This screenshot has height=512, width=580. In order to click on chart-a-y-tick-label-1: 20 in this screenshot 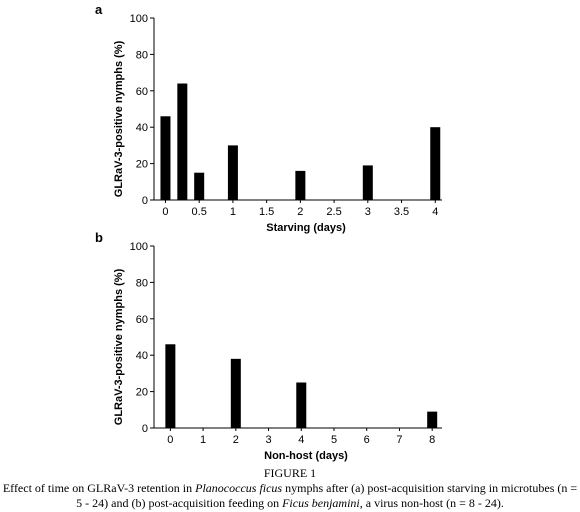, I will do `click(142, 165)`.